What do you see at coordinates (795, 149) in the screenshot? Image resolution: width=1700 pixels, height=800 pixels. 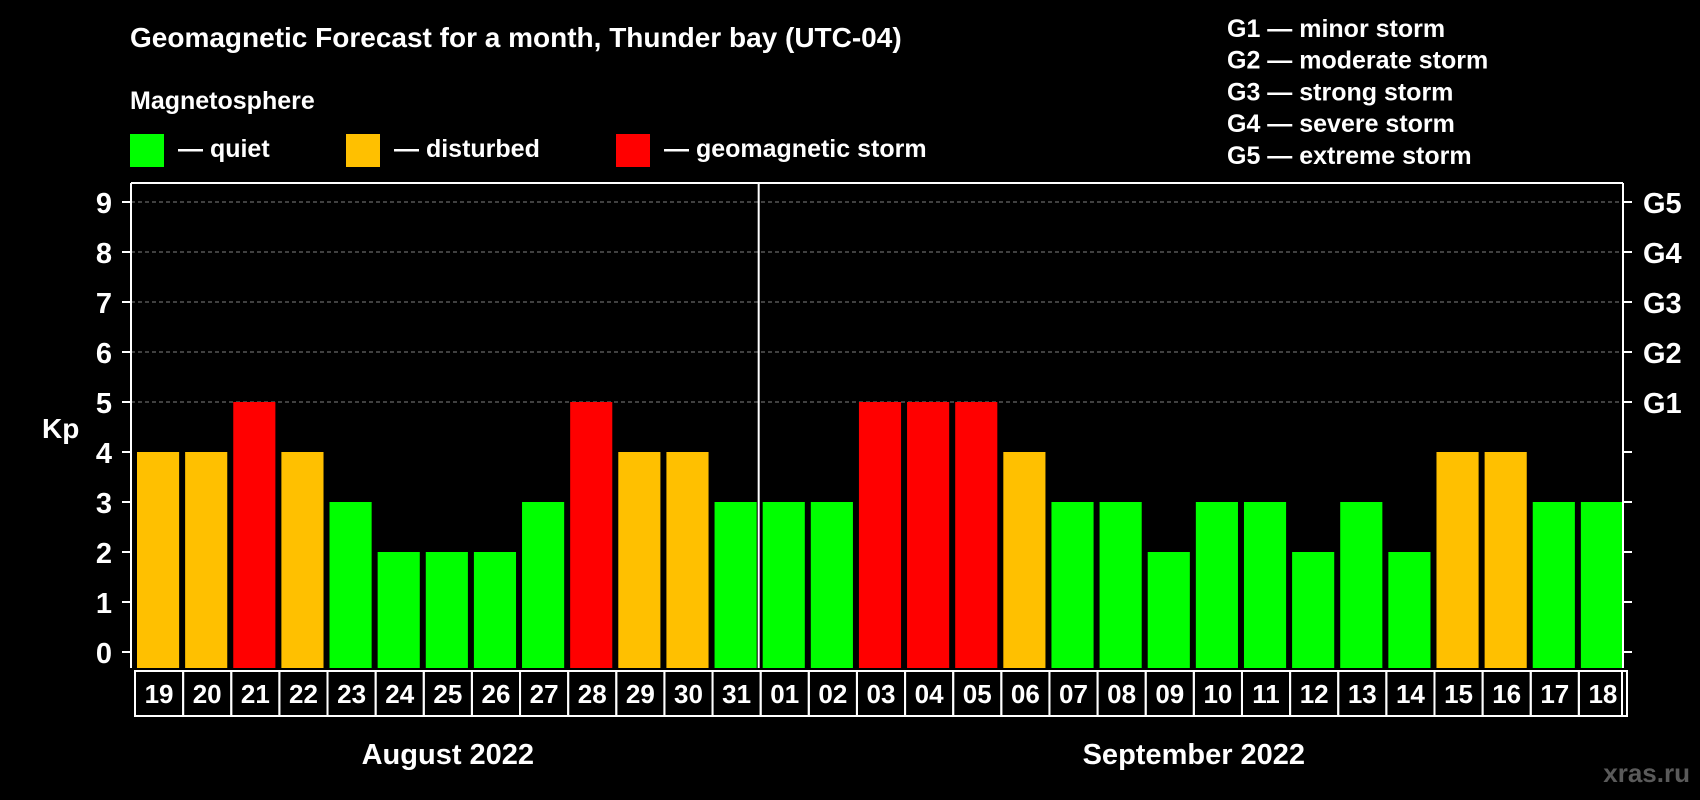 I see `legend-label: — geomagnetic storm` at bounding box center [795, 149].